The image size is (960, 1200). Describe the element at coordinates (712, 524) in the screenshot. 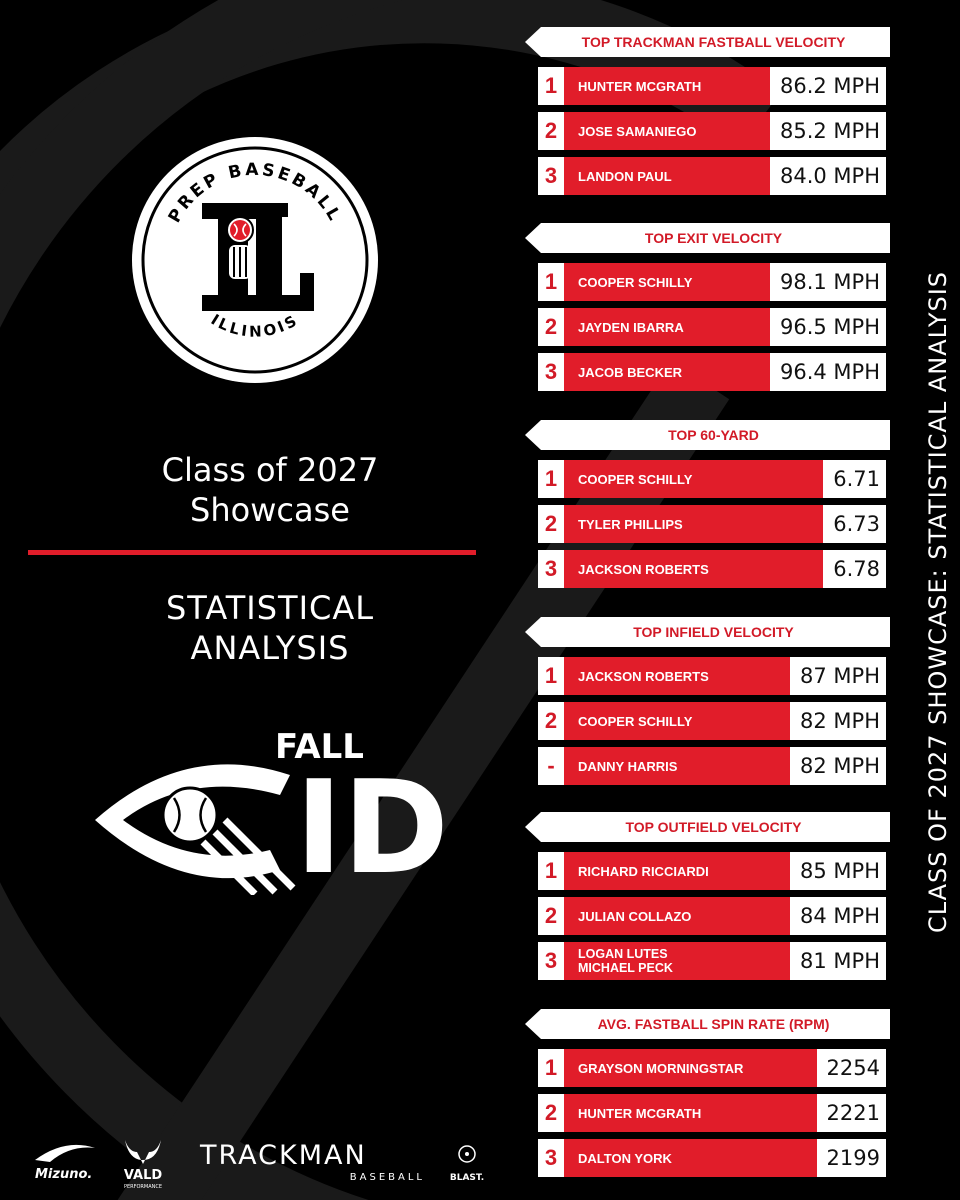

I see `stat-row: 2 TYLER PHILLIPS 6.73` at that location.